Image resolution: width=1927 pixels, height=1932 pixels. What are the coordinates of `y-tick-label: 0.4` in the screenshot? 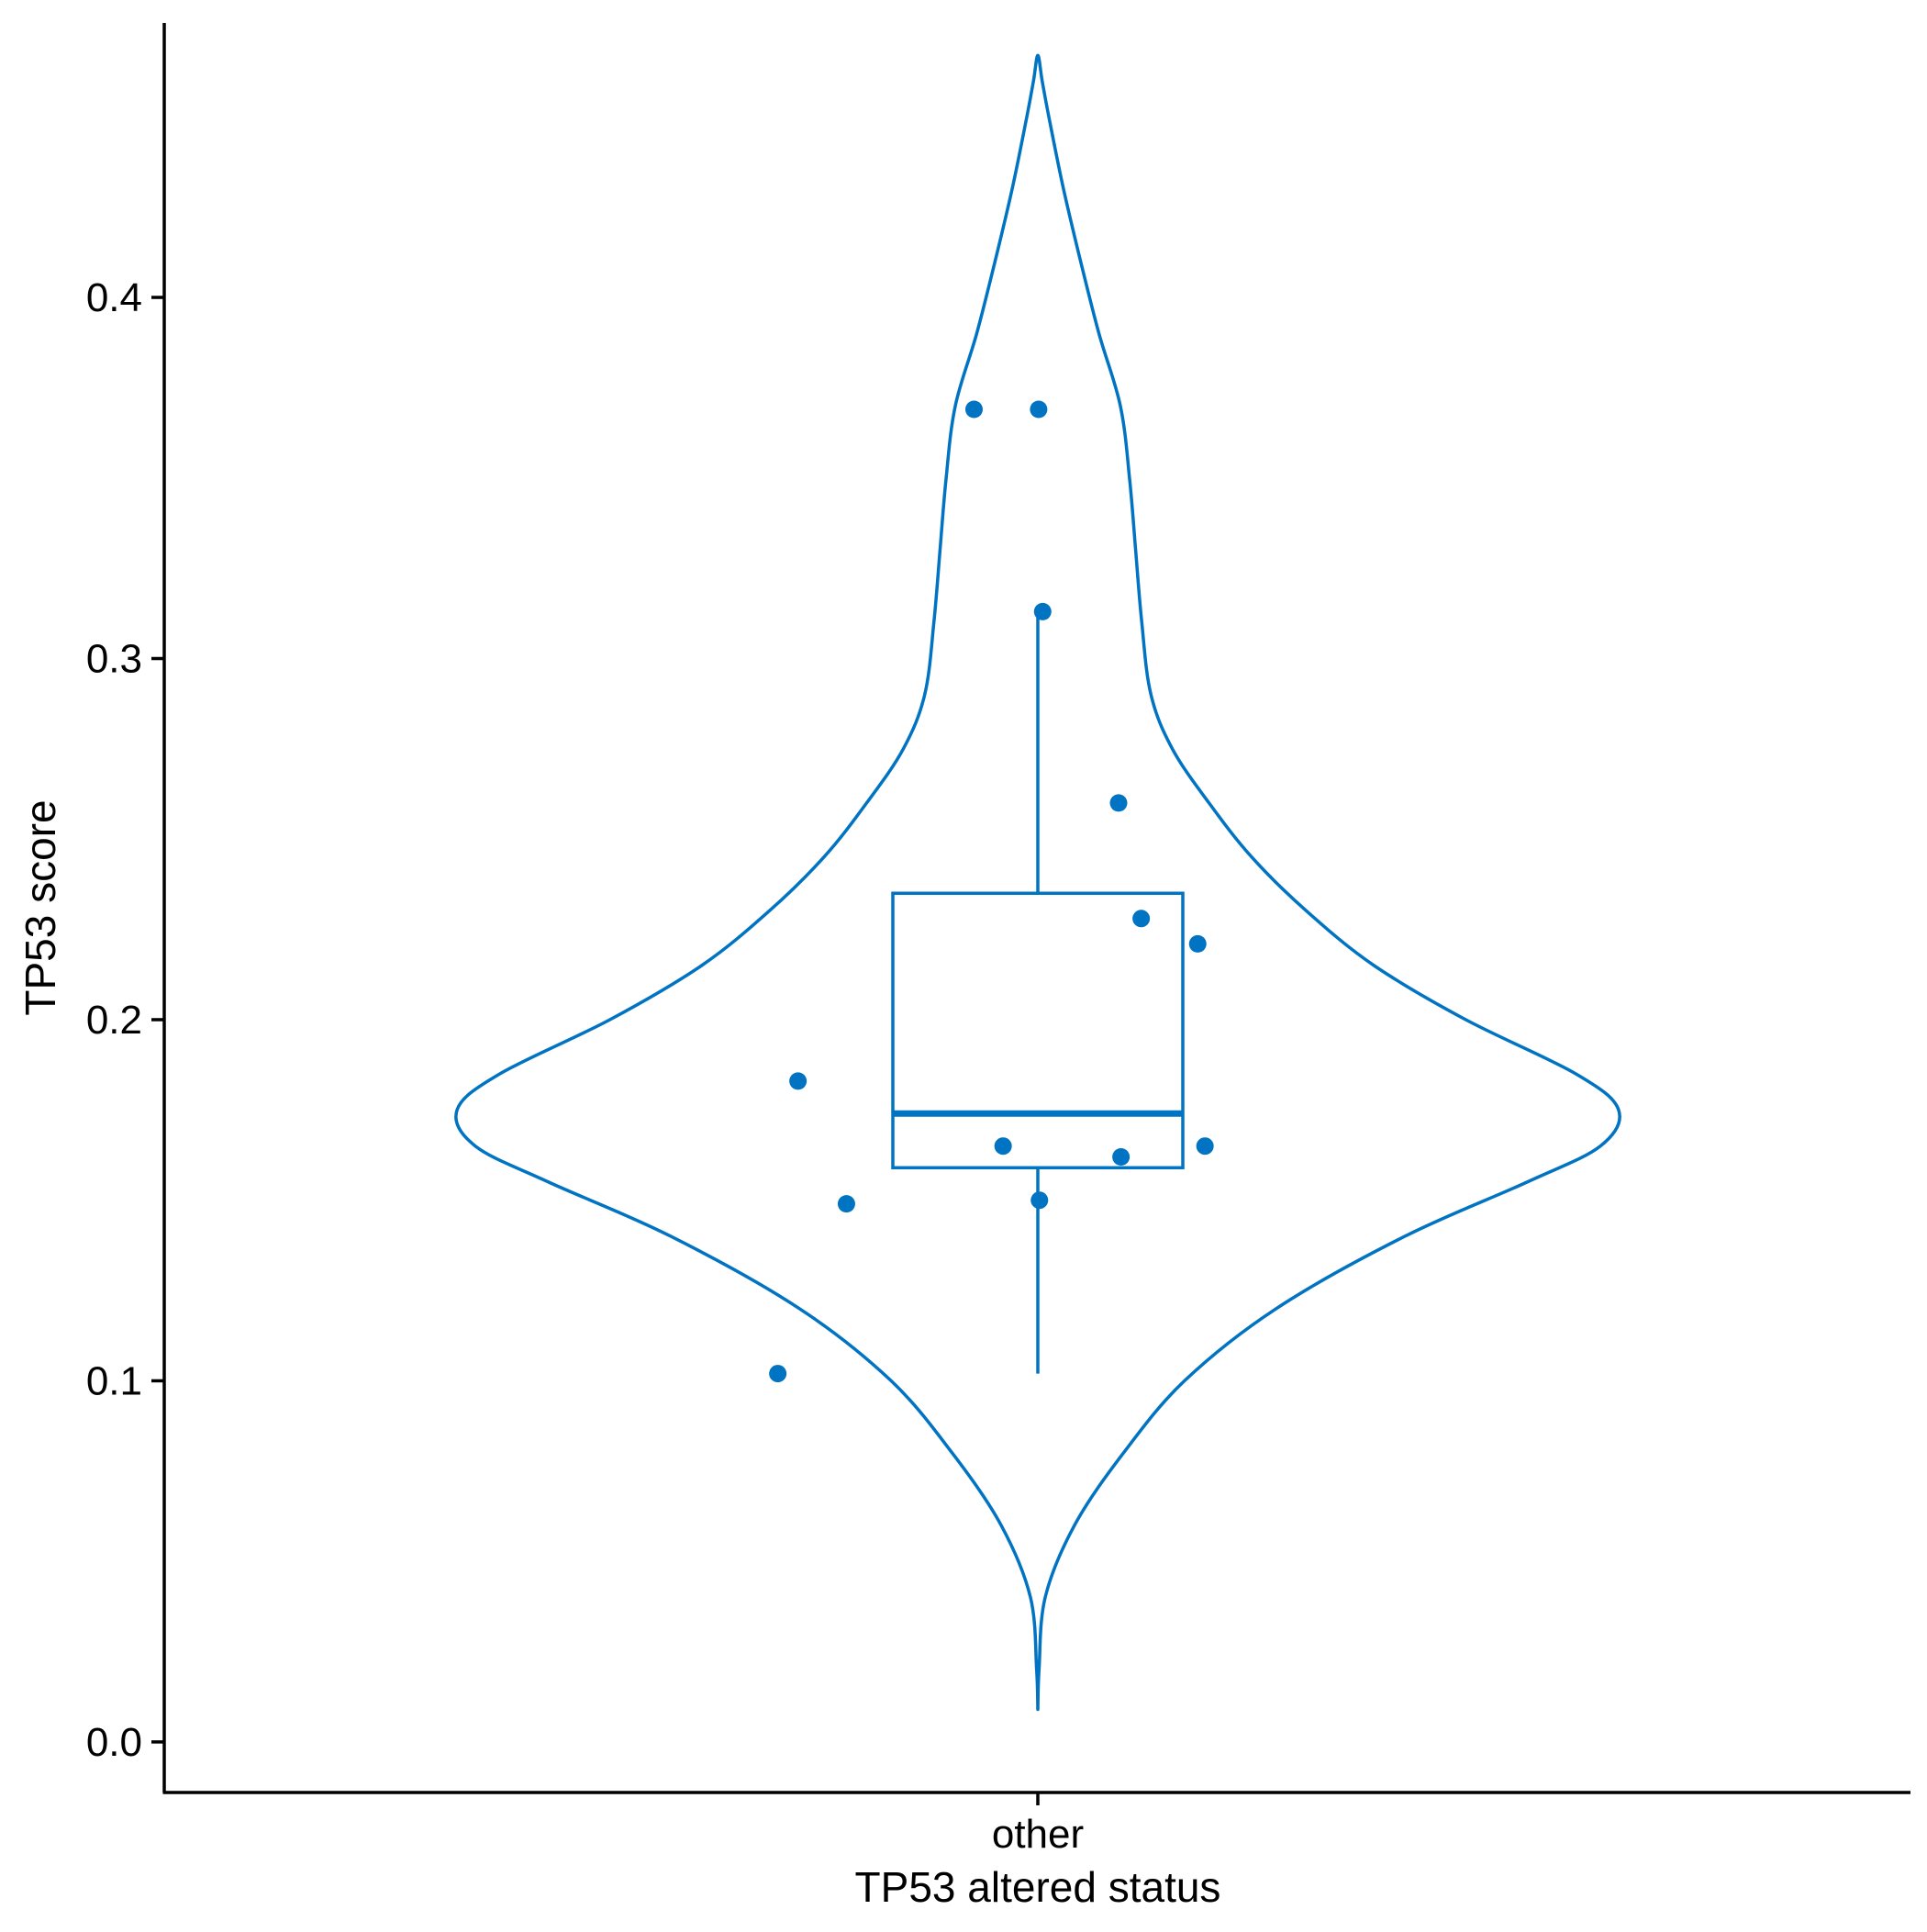 It's located at (114, 297).